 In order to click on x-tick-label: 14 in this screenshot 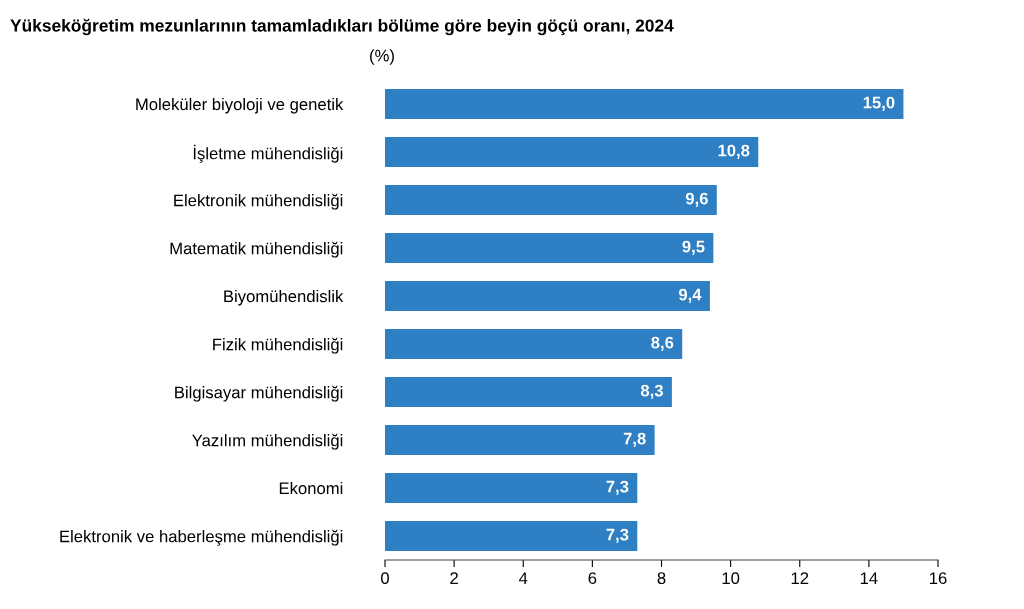, I will do `click(869, 578)`.